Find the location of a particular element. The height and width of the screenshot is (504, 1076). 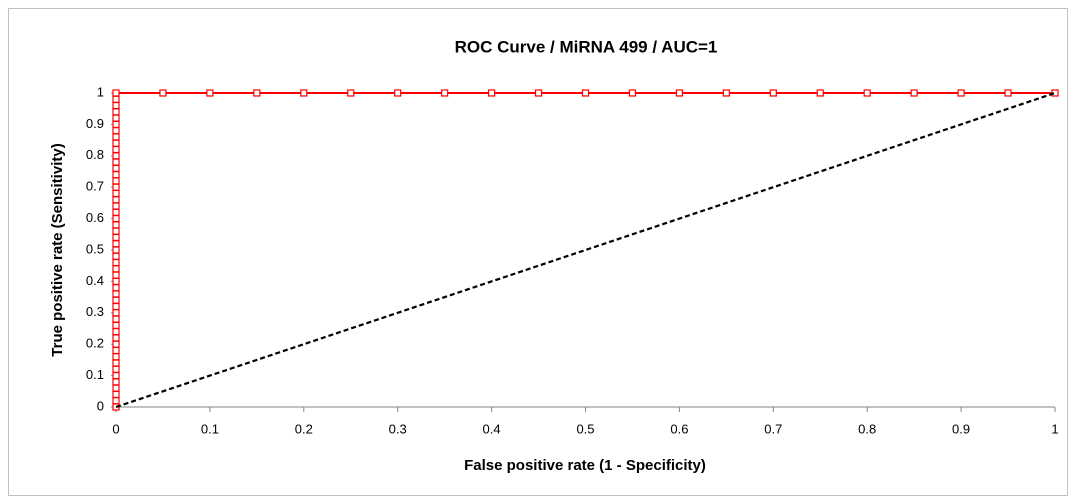

y-tick-label: 0.8 is located at coordinates (95, 154).